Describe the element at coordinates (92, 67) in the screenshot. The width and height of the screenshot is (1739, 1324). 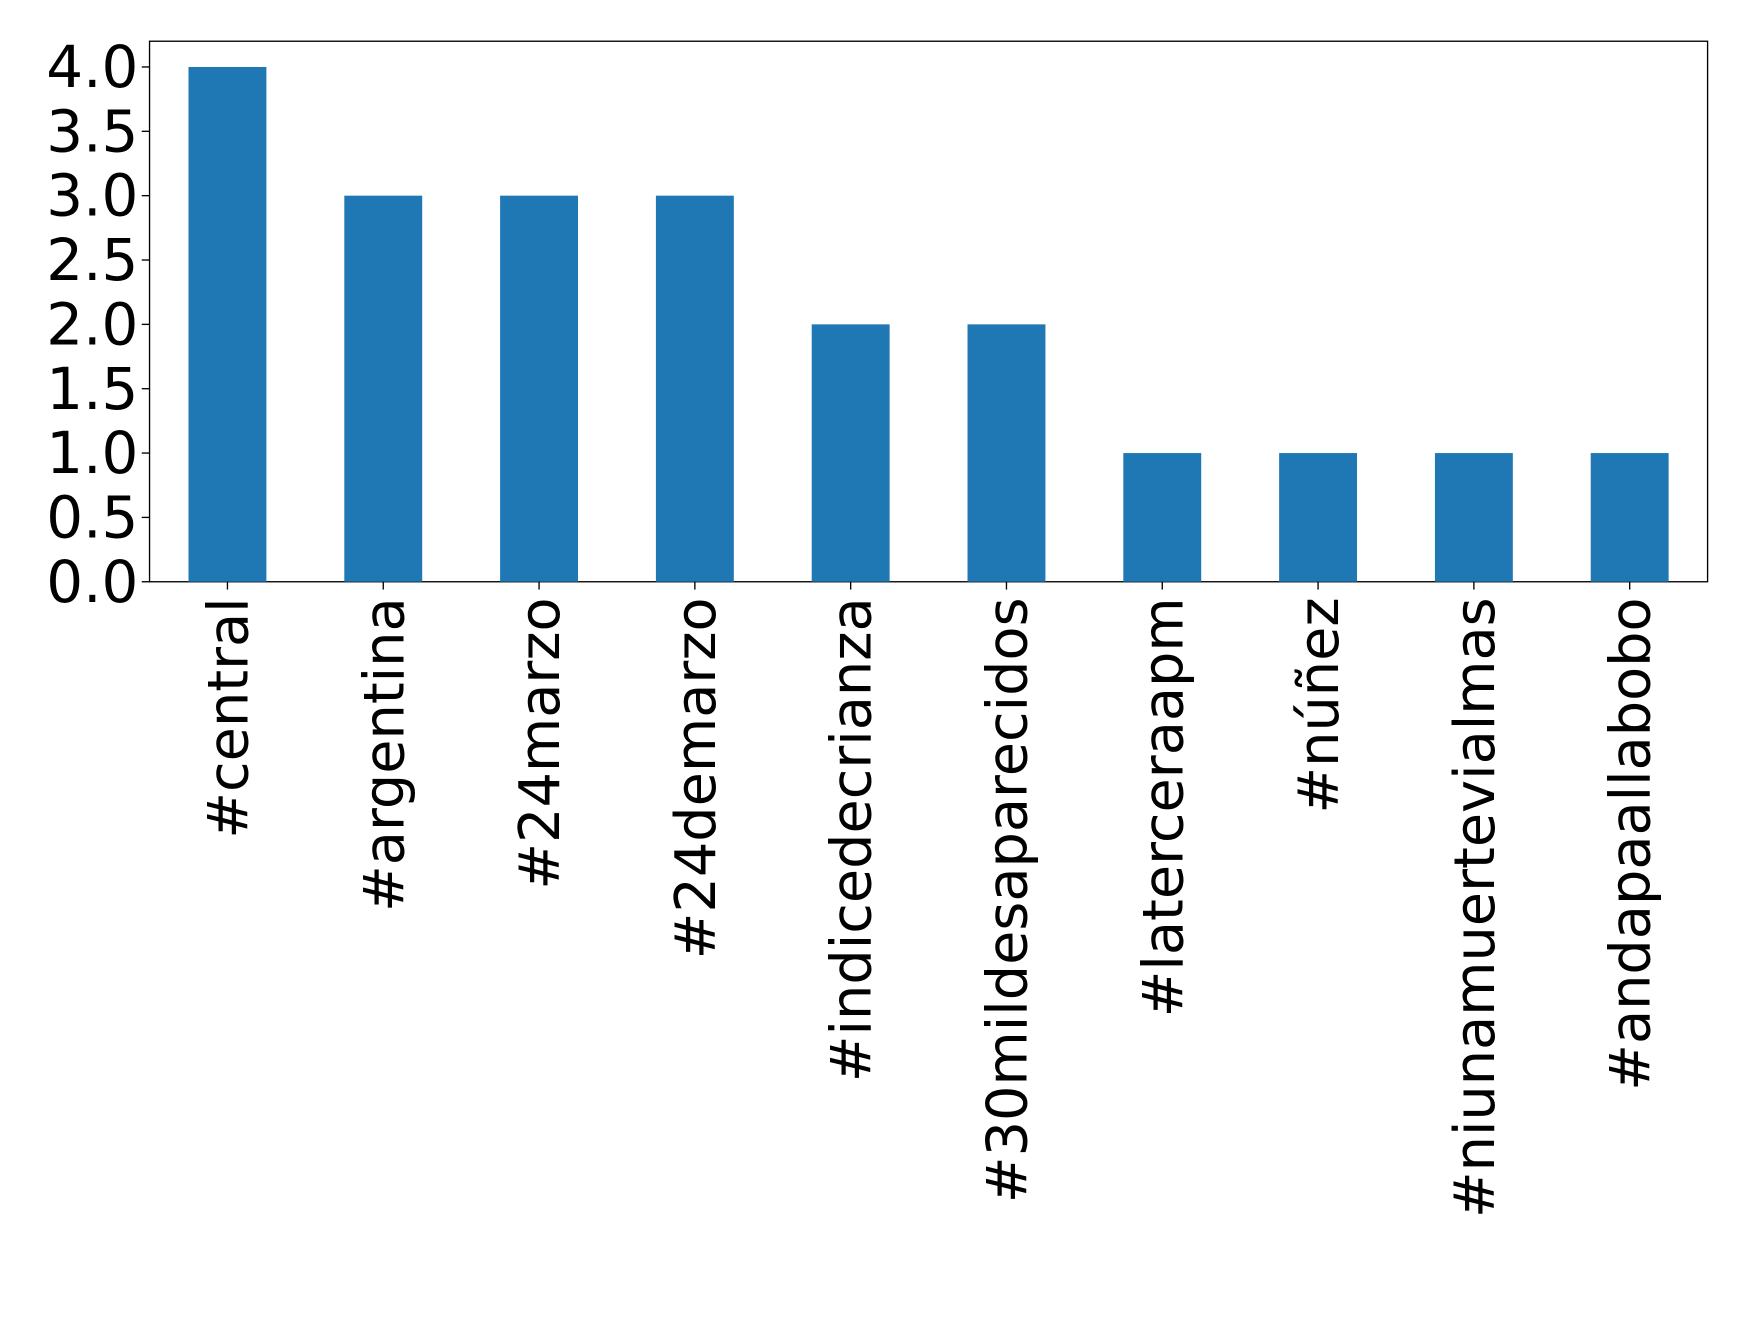
I see `y-tick-label: 4.0` at that location.